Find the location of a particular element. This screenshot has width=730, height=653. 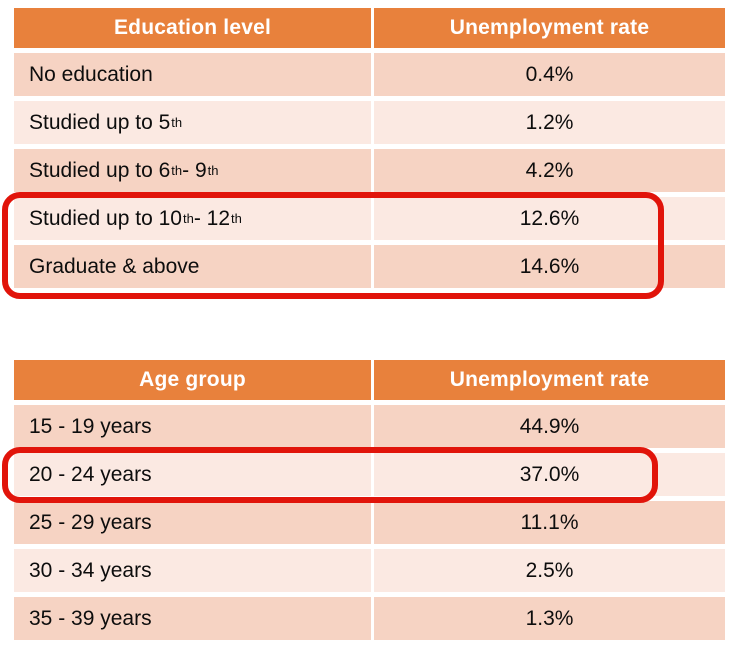

row-label: 25 - 29 years is located at coordinates (90, 522).